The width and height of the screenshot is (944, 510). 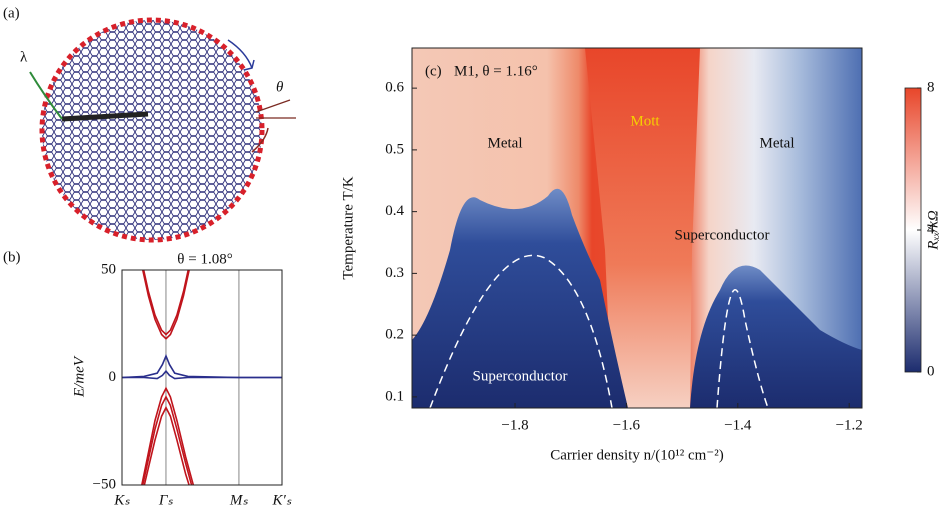 What do you see at coordinates (121, 500) in the screenshot?
I see `x-tick-label: Kₛ` at bounding box center [121, 500].